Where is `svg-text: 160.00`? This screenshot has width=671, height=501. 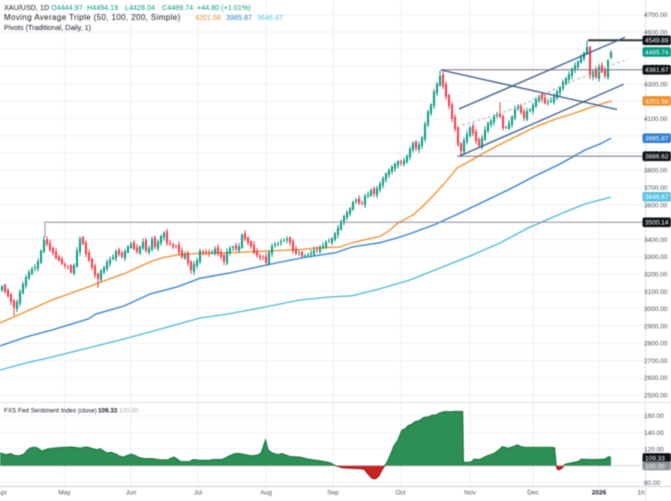 svg-text: 160.00 is located at coordinates (654, 416).